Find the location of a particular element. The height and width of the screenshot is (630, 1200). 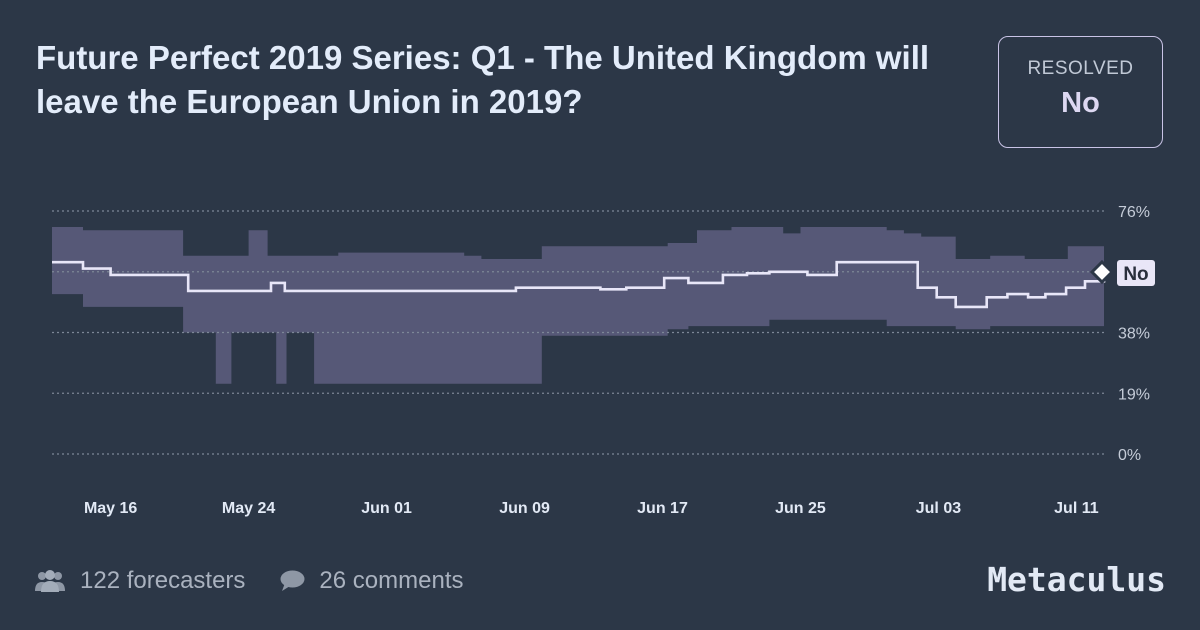

y-tick-label: 0% is located at coordinates (1129, 455).